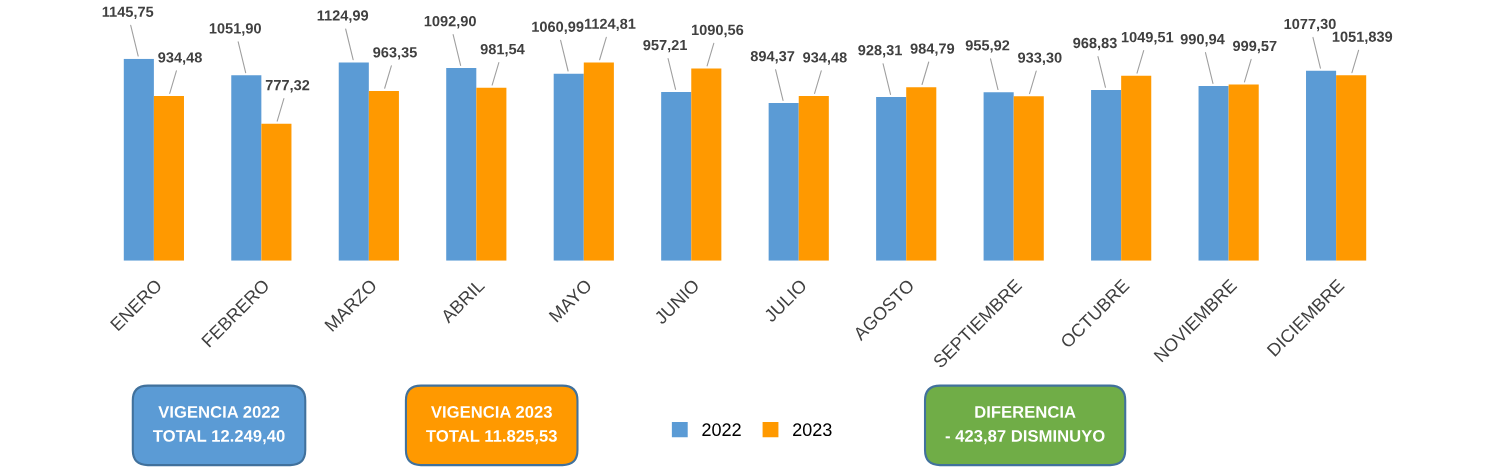  I want to click on data-label: 1051,839, so click(1362, 37).